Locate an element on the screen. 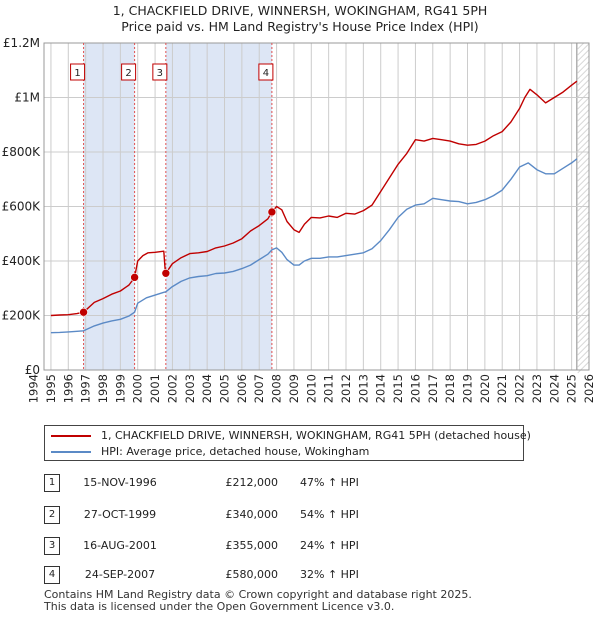  x-tick-label: 2004 is located at coordinates (207, 388).